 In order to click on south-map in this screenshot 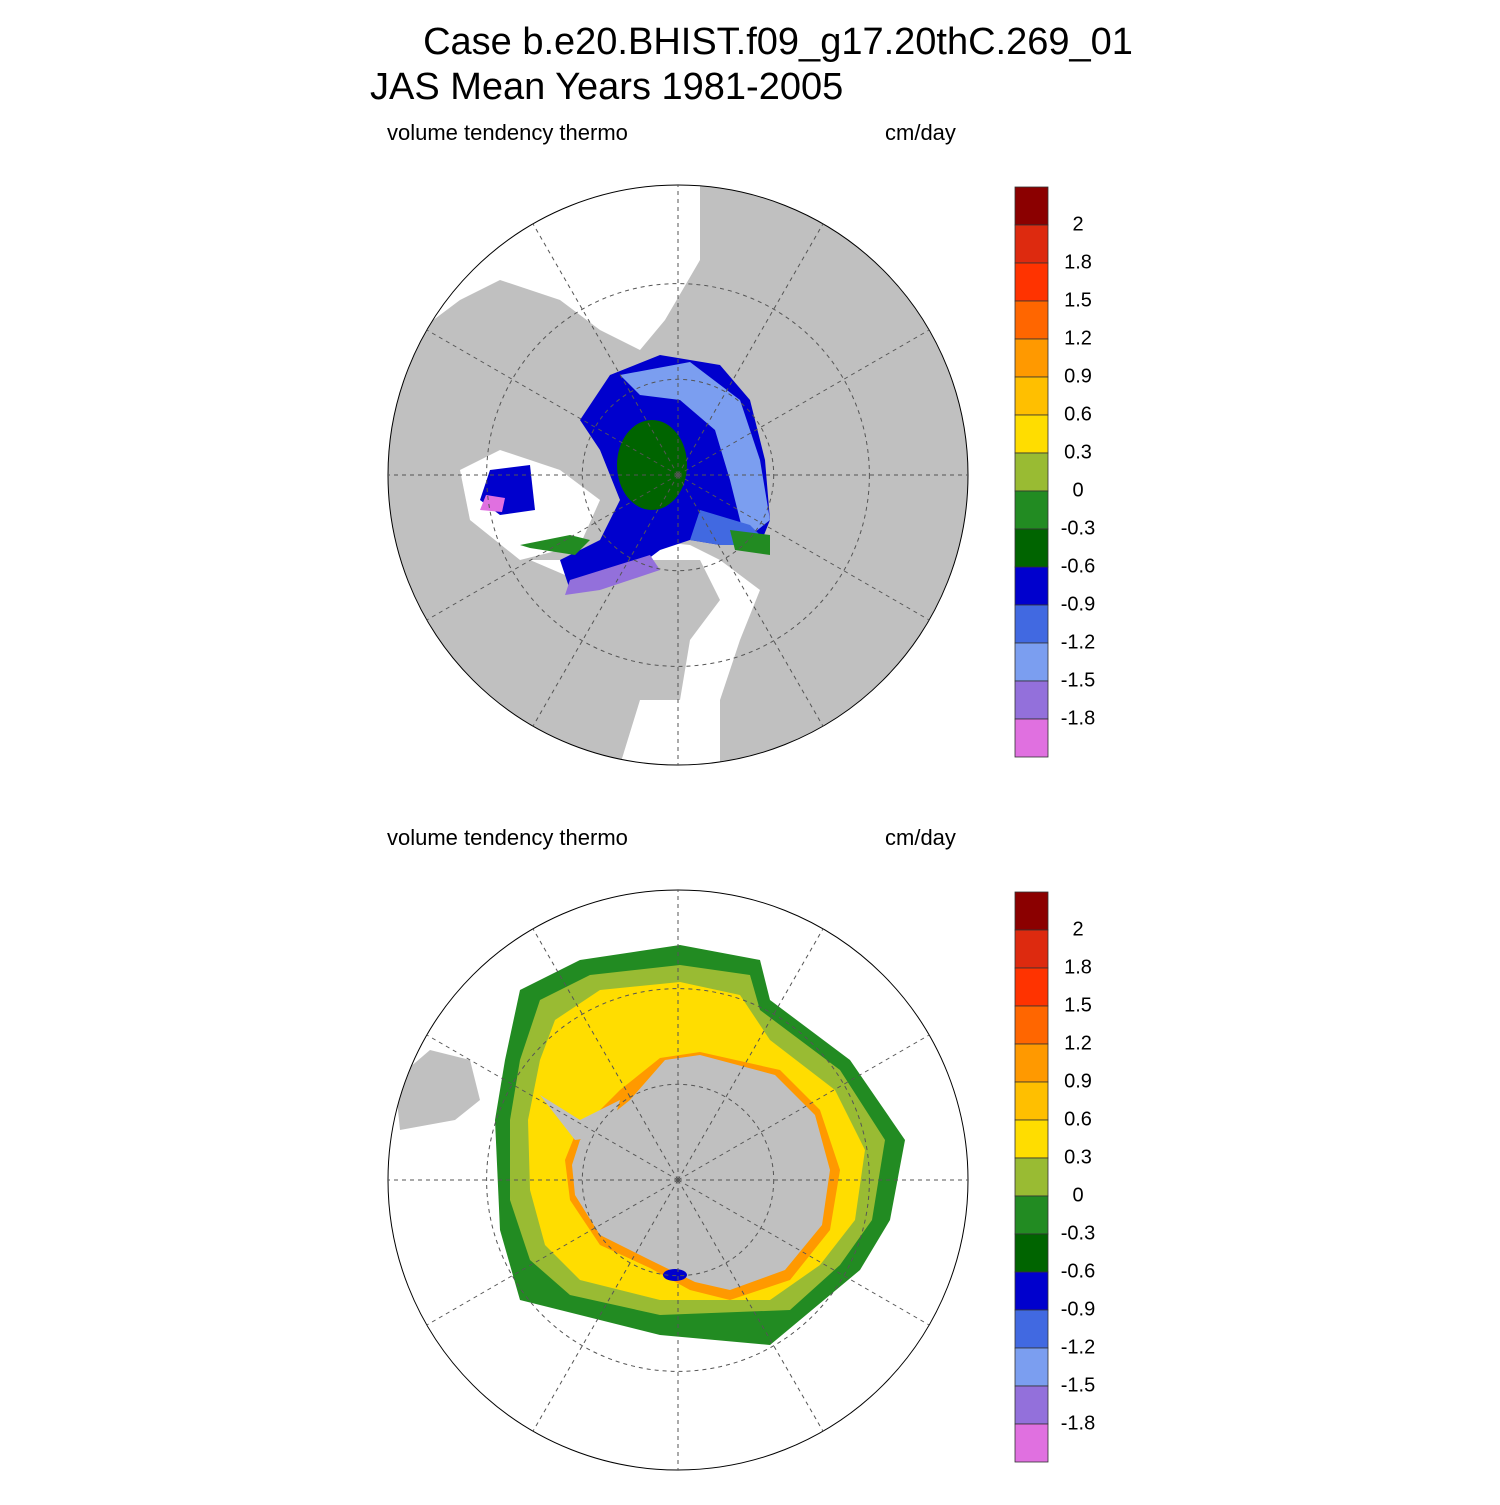, I will do `click(678, 1180)`.